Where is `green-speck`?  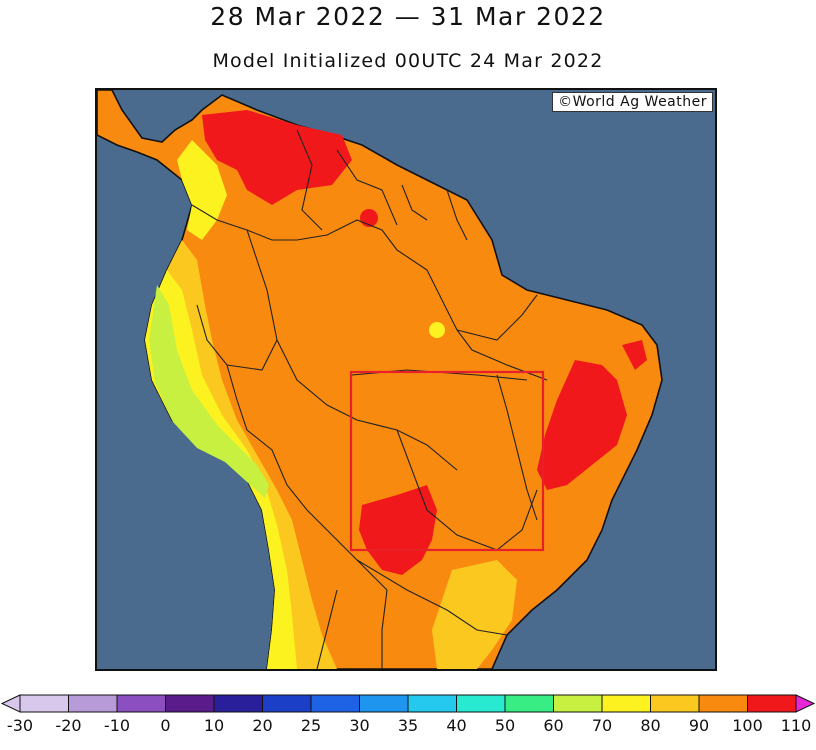 green-speck is located at coordinates (437, 330).